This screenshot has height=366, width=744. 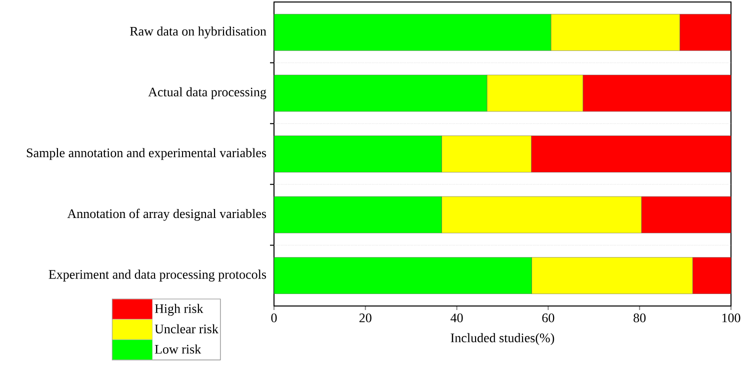 I want to click on x-tick-label: 20, so click(x=365, y=318).